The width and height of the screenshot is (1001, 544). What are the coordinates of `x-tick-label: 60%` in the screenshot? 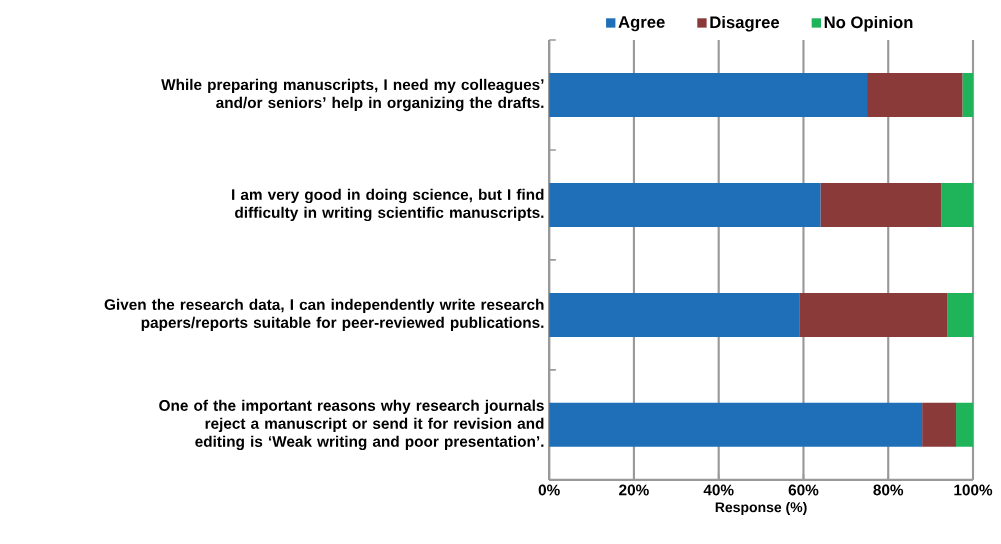 It's located at (803, 490).